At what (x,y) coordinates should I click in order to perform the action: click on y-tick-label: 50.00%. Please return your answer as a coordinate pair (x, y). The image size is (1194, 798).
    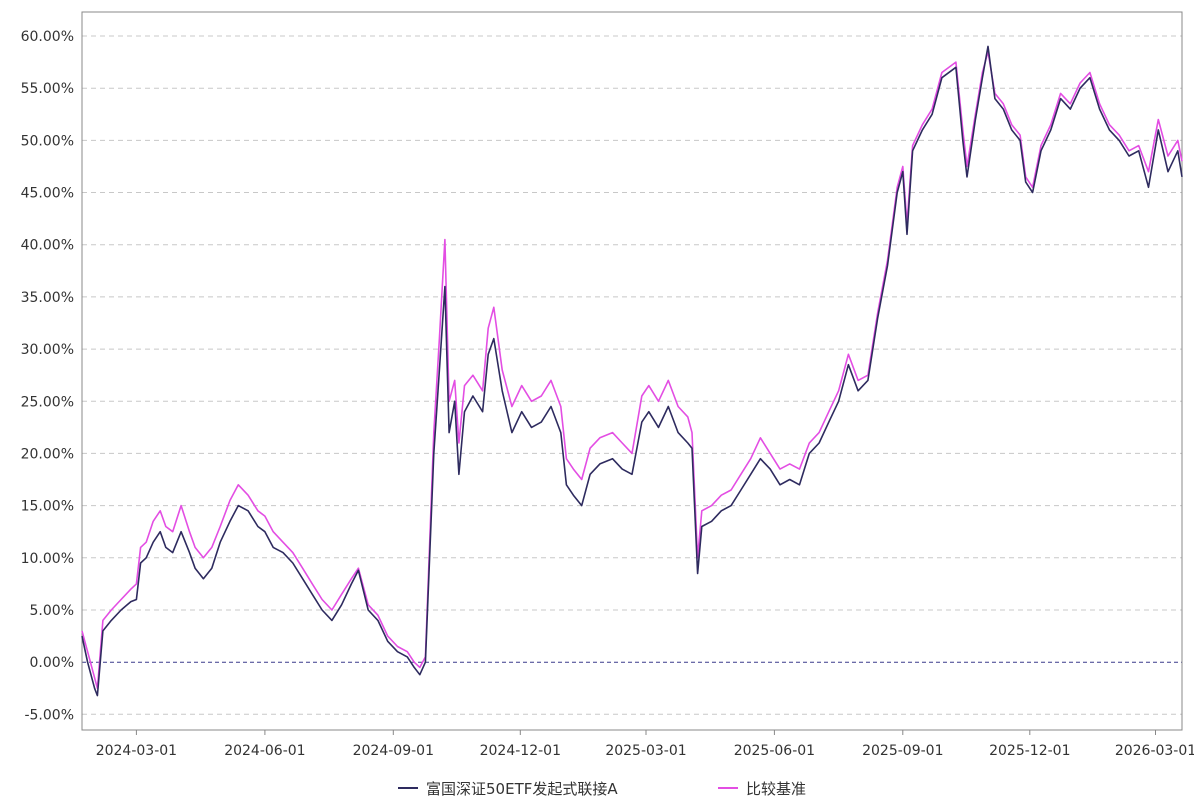
    Looking at the image, I should click on (47, 141).